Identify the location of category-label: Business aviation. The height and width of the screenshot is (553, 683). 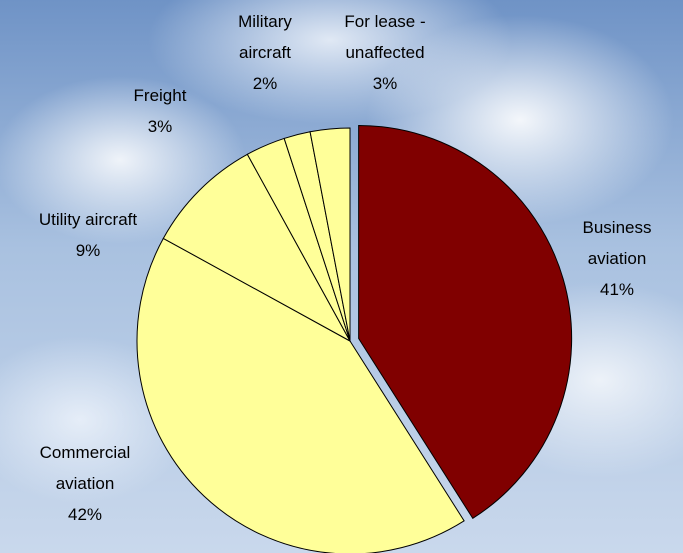
(617, 243).